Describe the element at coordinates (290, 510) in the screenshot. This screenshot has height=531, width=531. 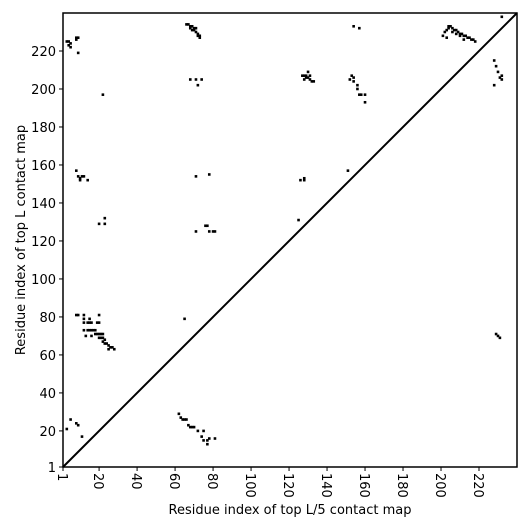
I see `x-axis-label: Residue index of top L/5 contact map` at that location.